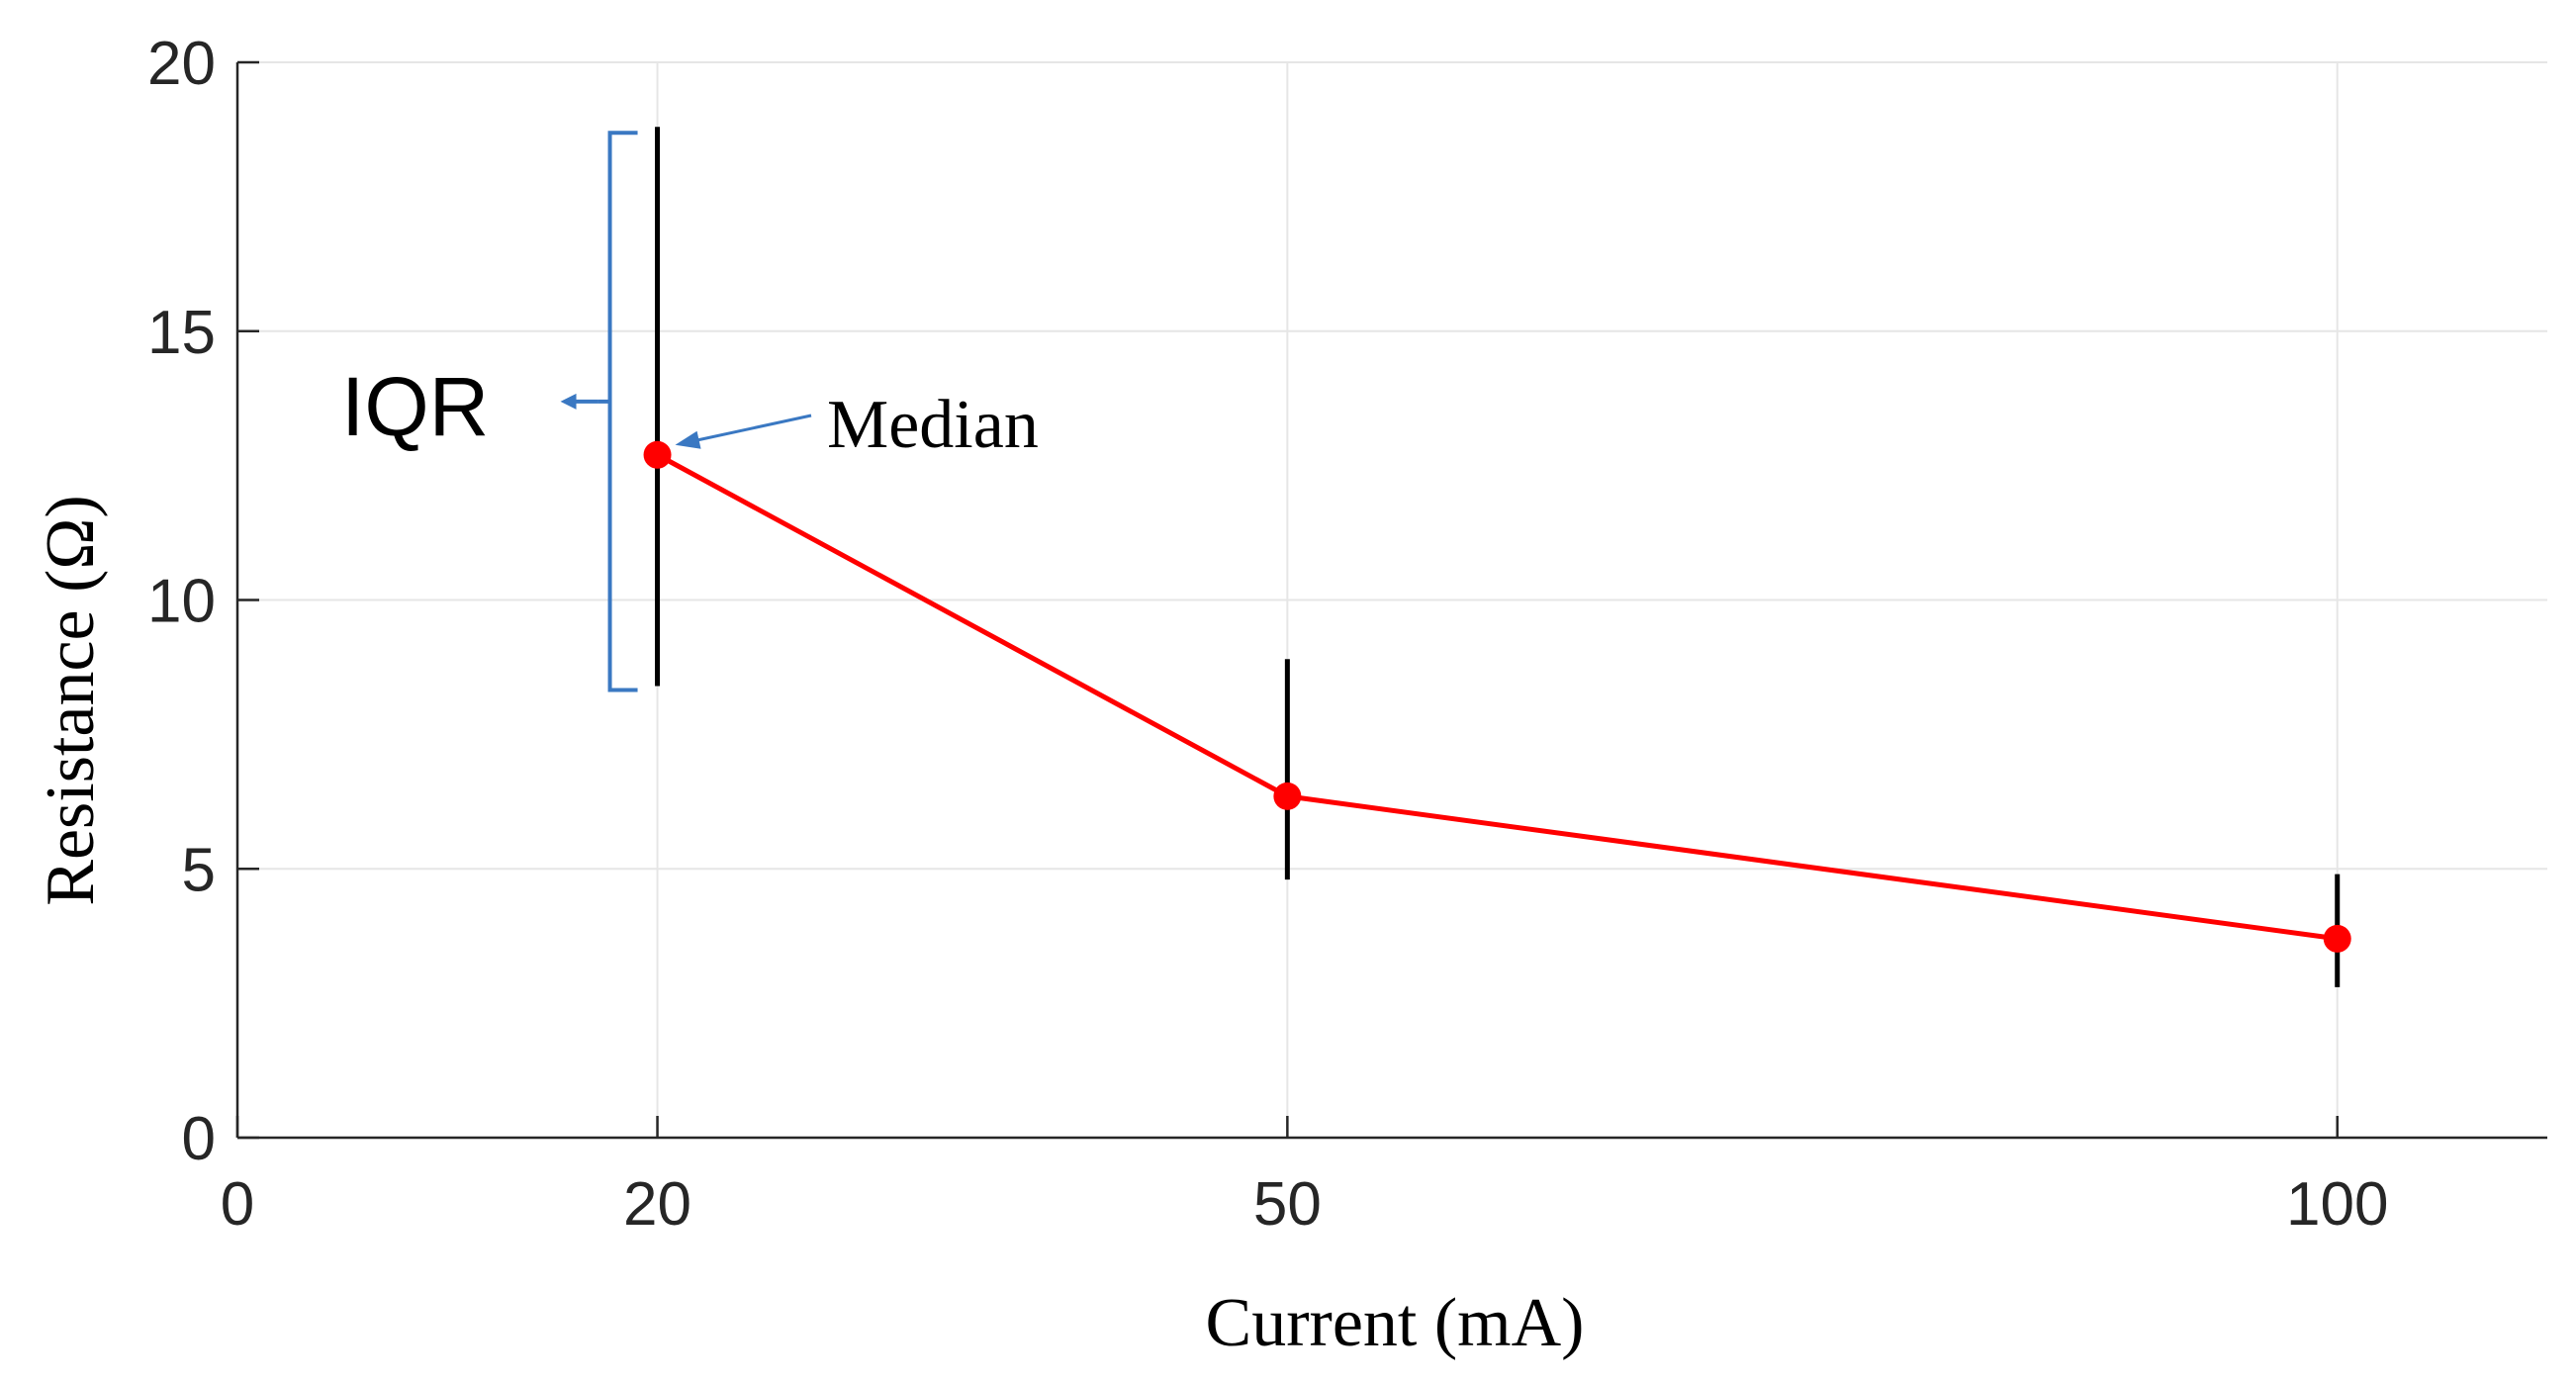 This screenshot has width=2576, height=1383. Describe the element at coordinates (657, 1205) in the screenshot. I see `x-tick-label: 20` at that location.